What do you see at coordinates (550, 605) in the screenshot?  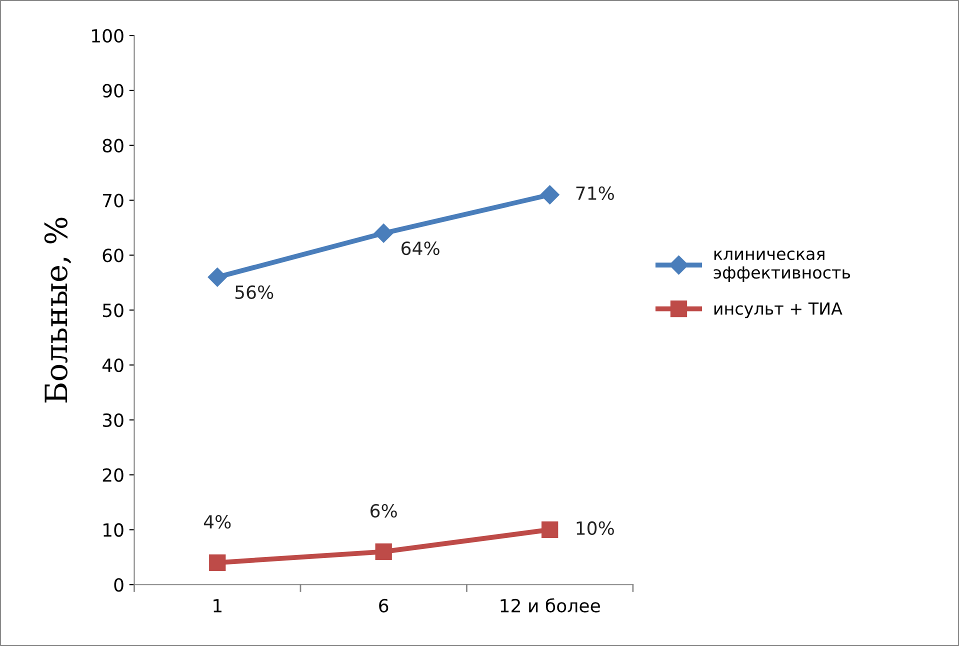 I see `x-tick-label: 12 и более` at bounding box center [550, 605].